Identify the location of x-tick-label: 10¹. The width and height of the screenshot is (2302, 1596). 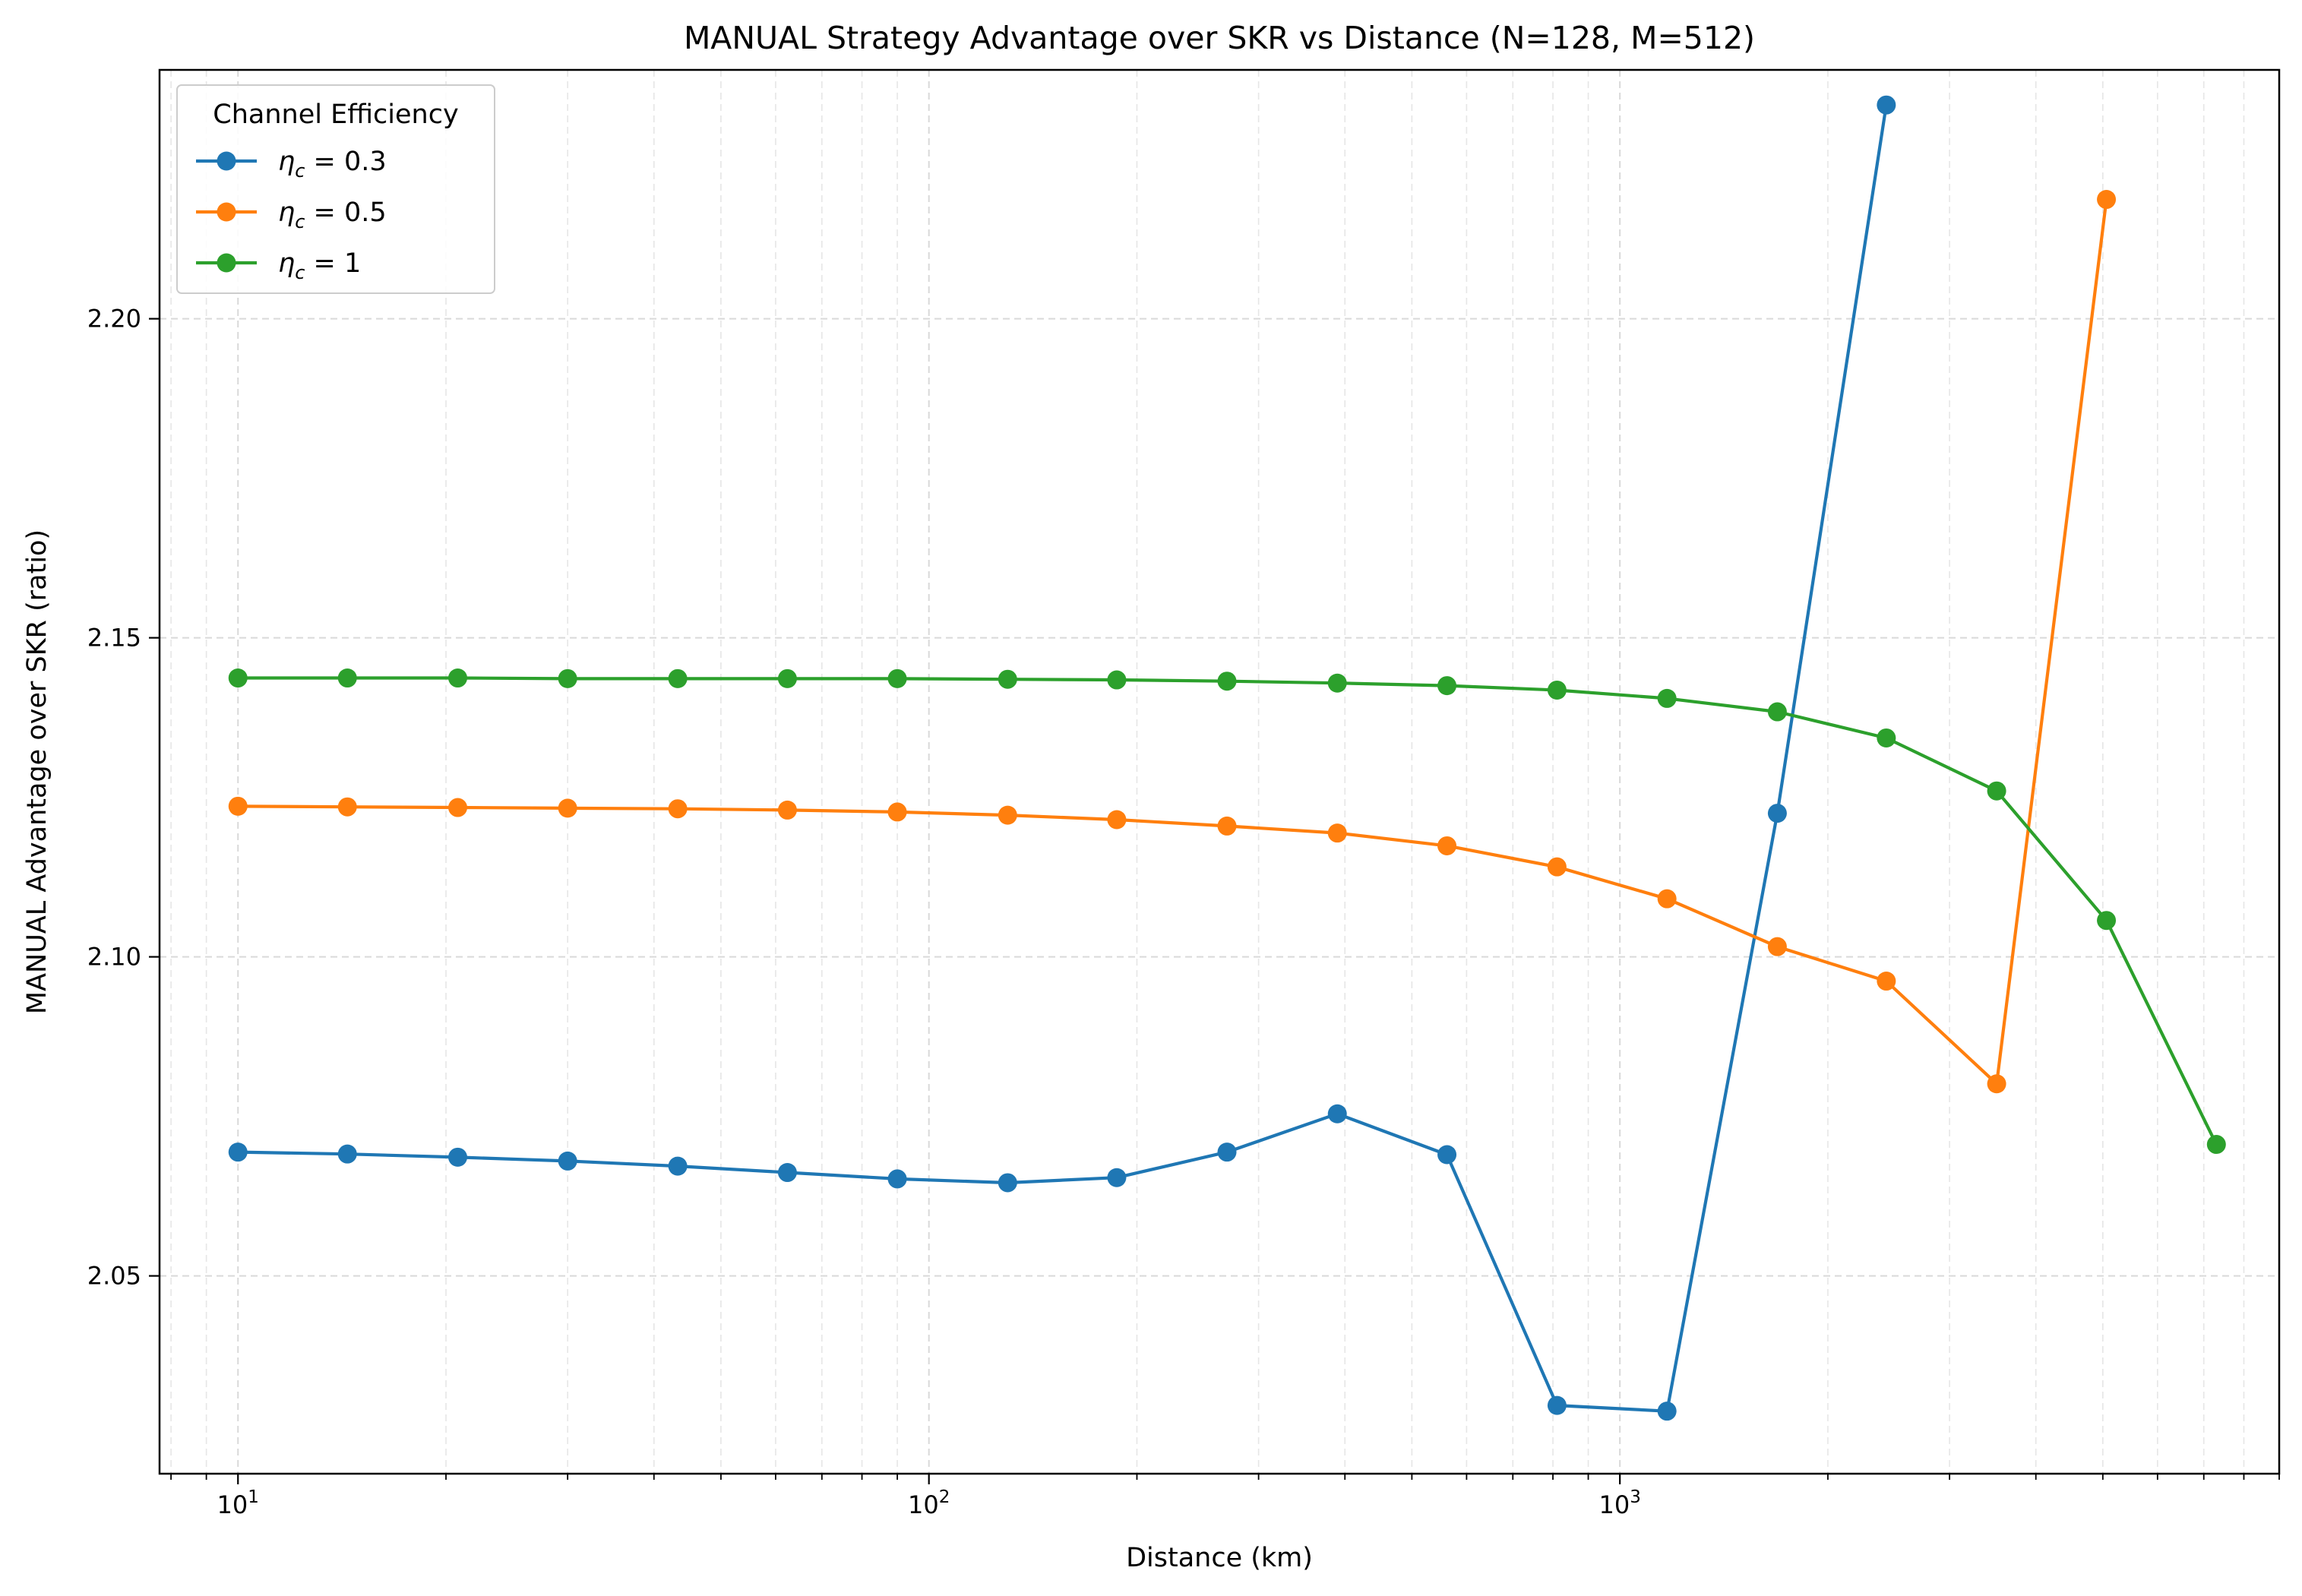
(238, 1503).